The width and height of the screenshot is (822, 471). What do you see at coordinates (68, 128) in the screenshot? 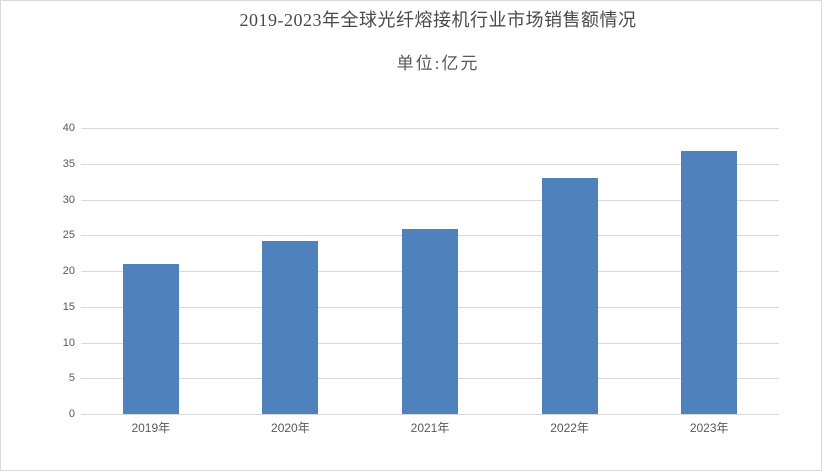
I see `y-tick-label: 40` at bounding box center [68, 128].